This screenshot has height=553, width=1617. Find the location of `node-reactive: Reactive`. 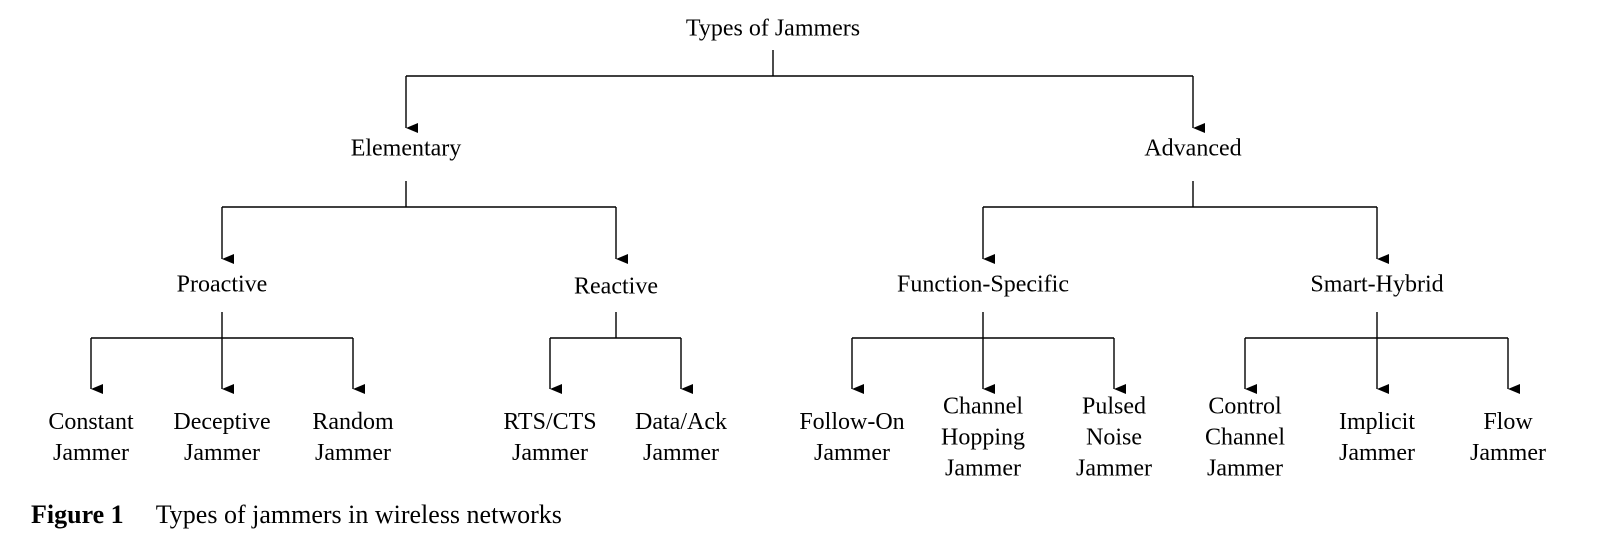

node-reactive: Reactive is located at coordinates (616, 286).